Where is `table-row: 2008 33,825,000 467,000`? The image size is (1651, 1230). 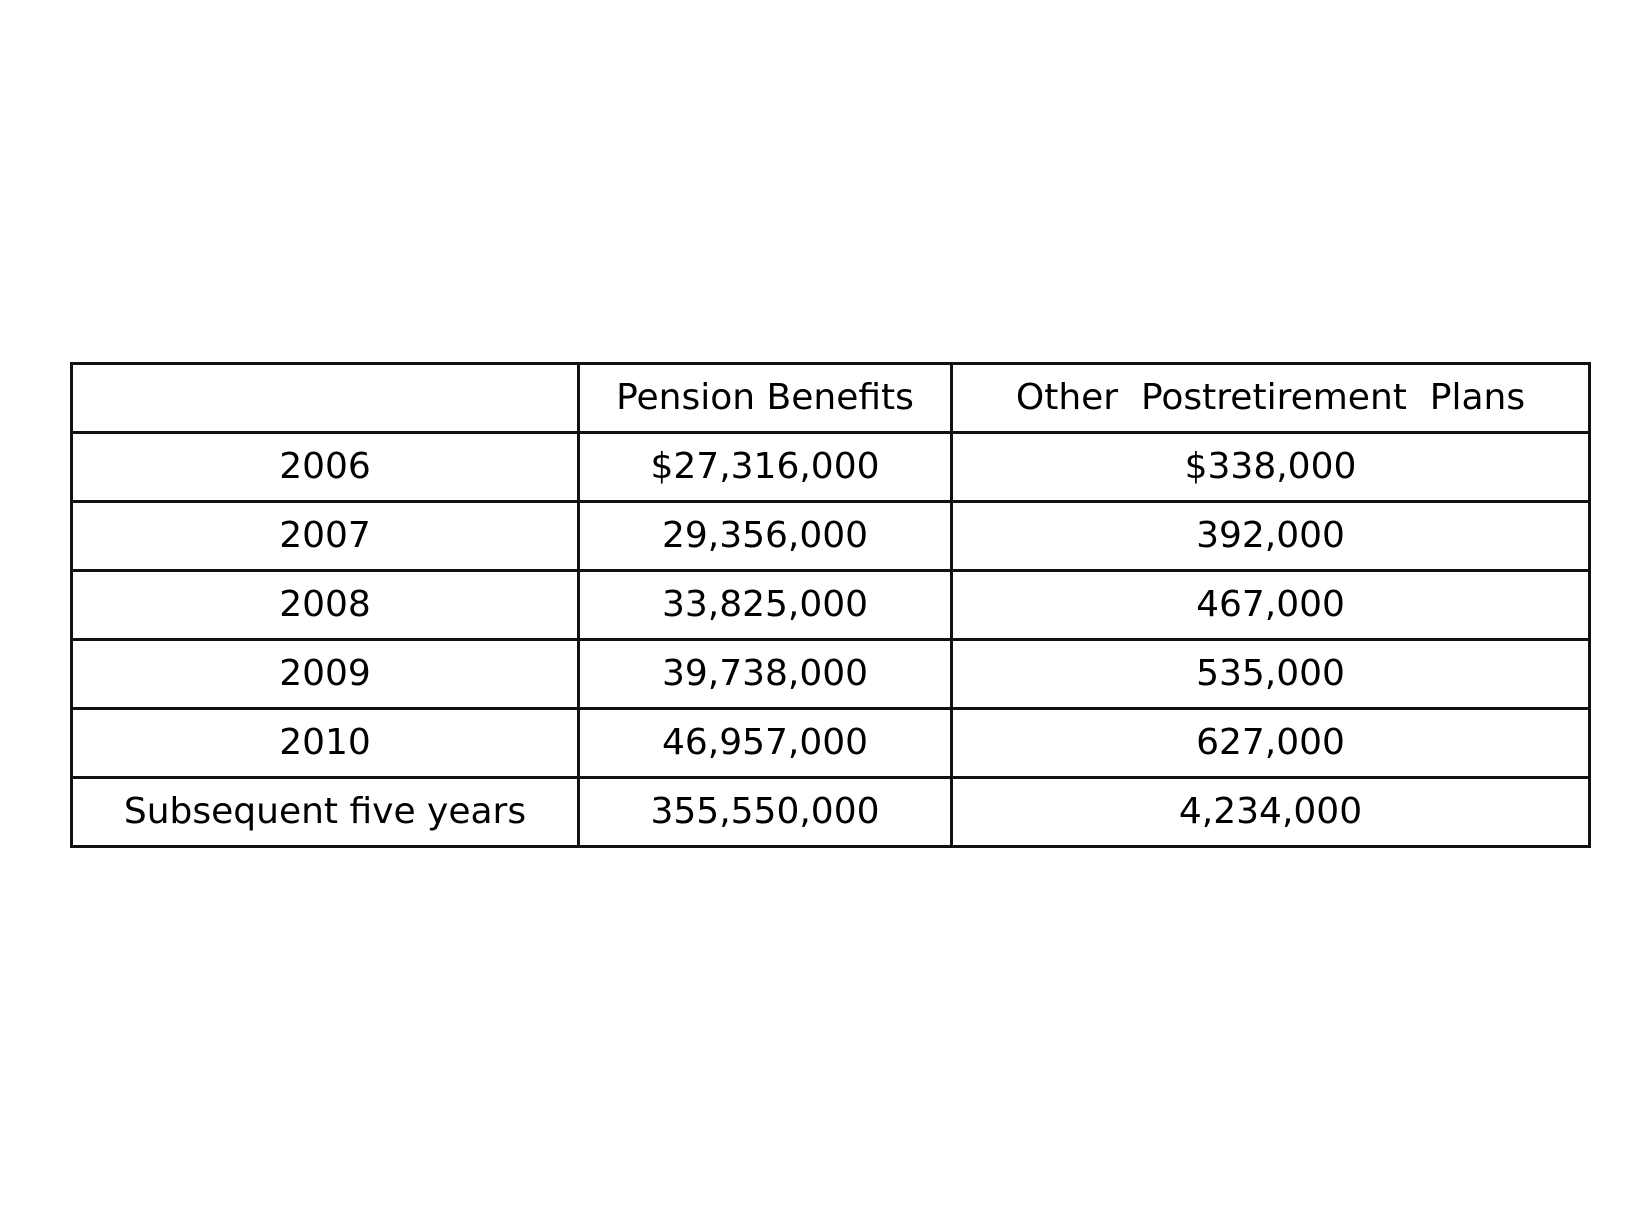 table-row: 2008 33,825,000 467,000 is located at coordinates (830, 605).